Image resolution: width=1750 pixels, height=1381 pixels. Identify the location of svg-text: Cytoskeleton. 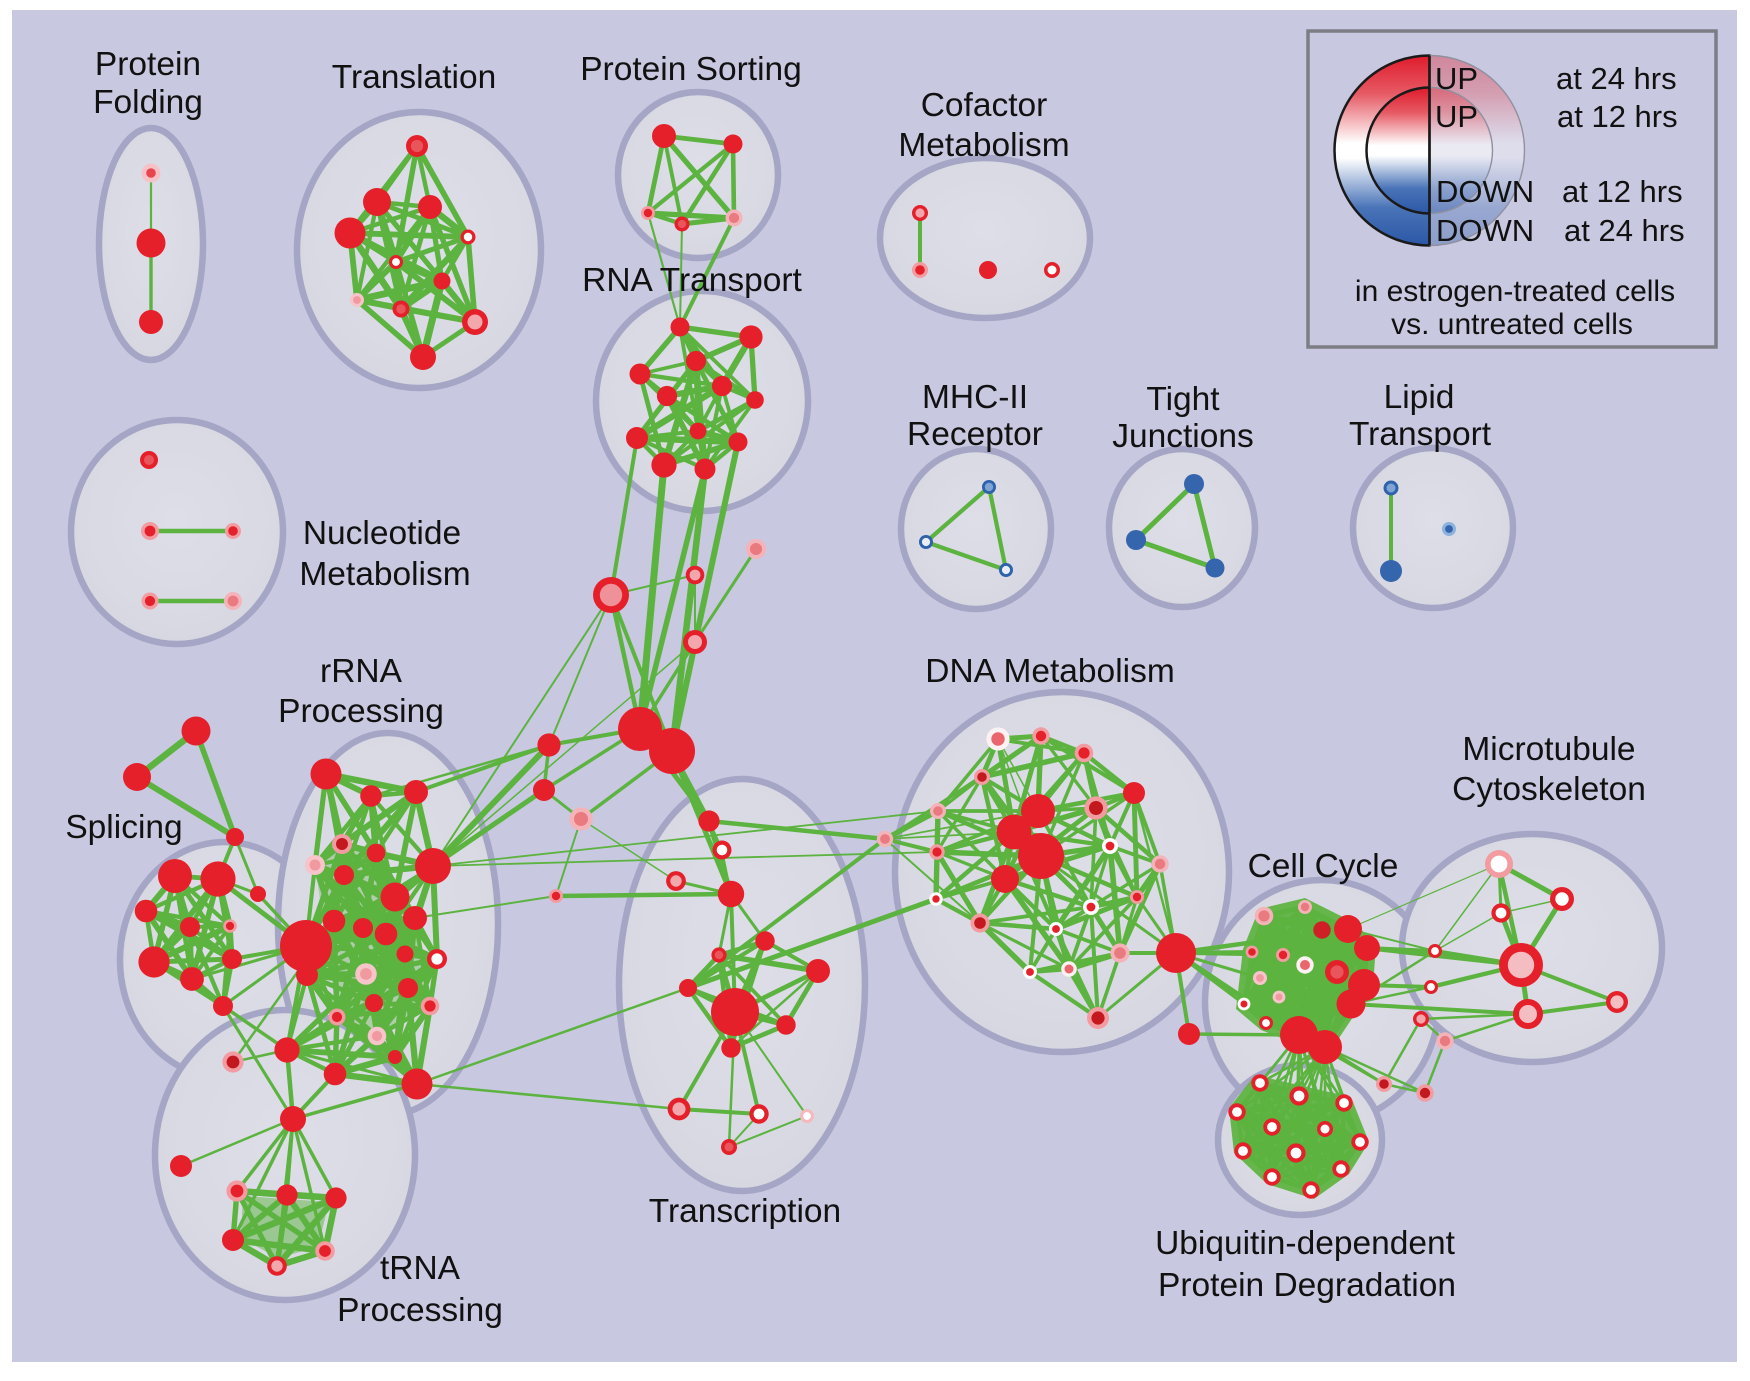
(1549, 789).